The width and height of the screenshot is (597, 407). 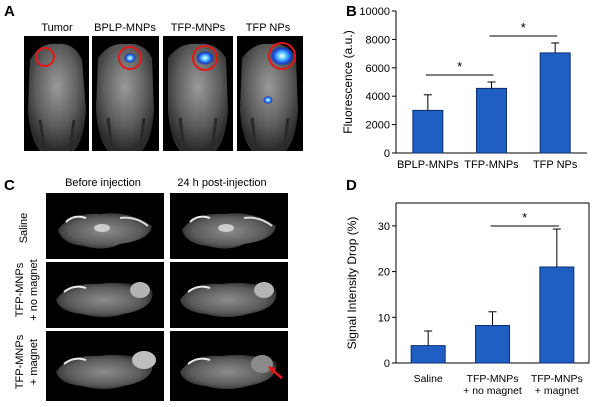 What do you see at coordinates (56, 94) in the screenshot?
I see `mouse-image-tumor` at bounding box center [56, 94].